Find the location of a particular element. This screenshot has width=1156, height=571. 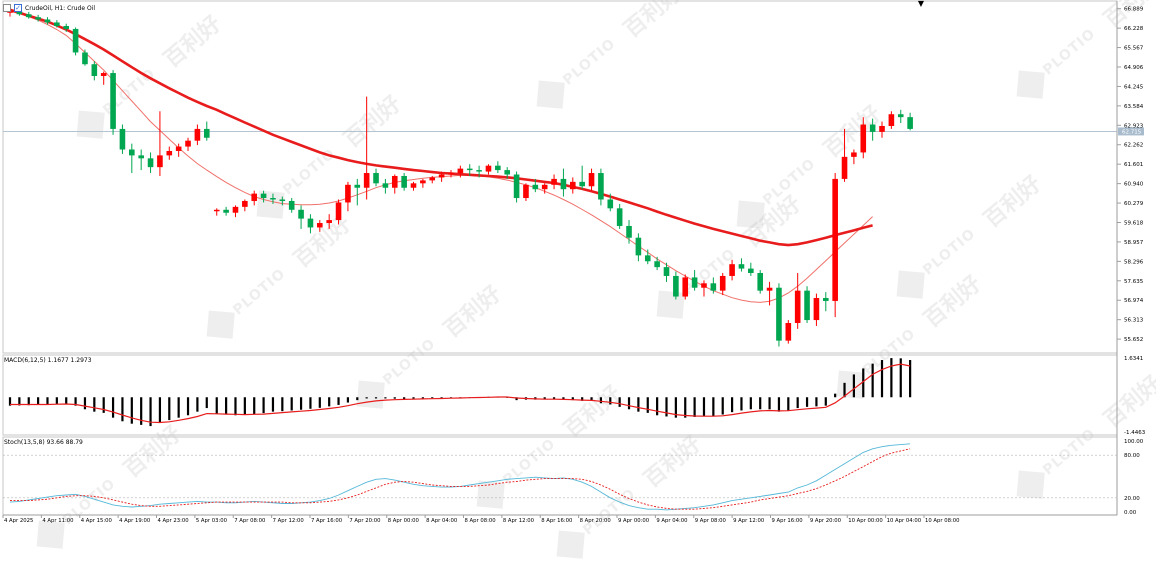

price-tick-label: 62.923 is located at coordinates (1134, 126).